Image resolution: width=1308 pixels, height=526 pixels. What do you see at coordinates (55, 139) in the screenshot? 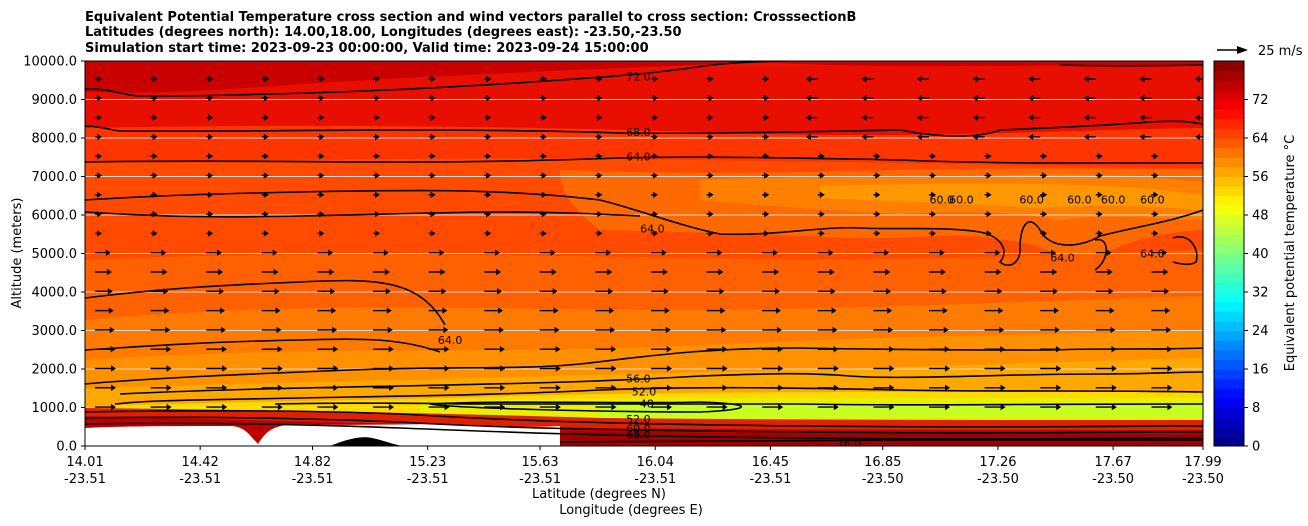
I see `y-tick-label: 8000.0` at bounding box center [55, 139].